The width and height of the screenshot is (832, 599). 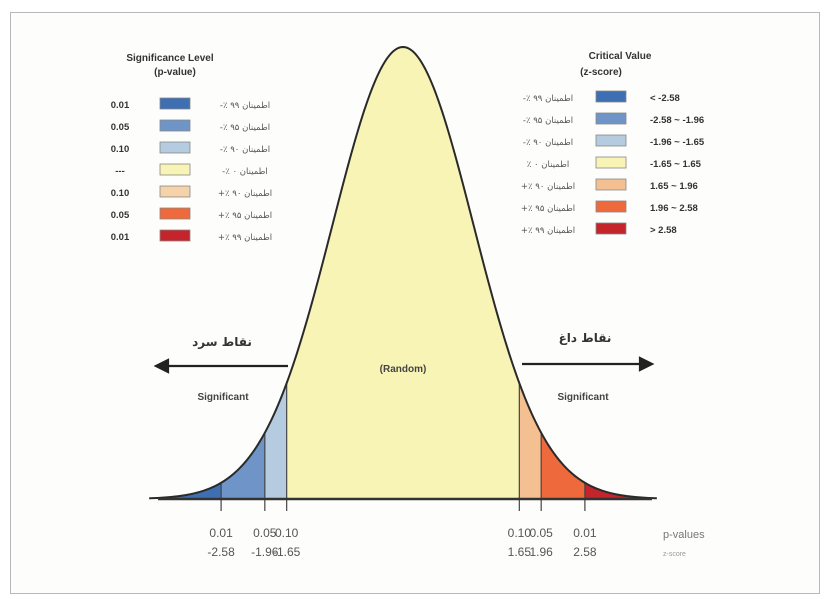 What do you see at coordinates (245, 238) in the screenshot?
I see `left-legend-note-6: +٪ اطمینان ۹۹` at bounding box center [245, 238].